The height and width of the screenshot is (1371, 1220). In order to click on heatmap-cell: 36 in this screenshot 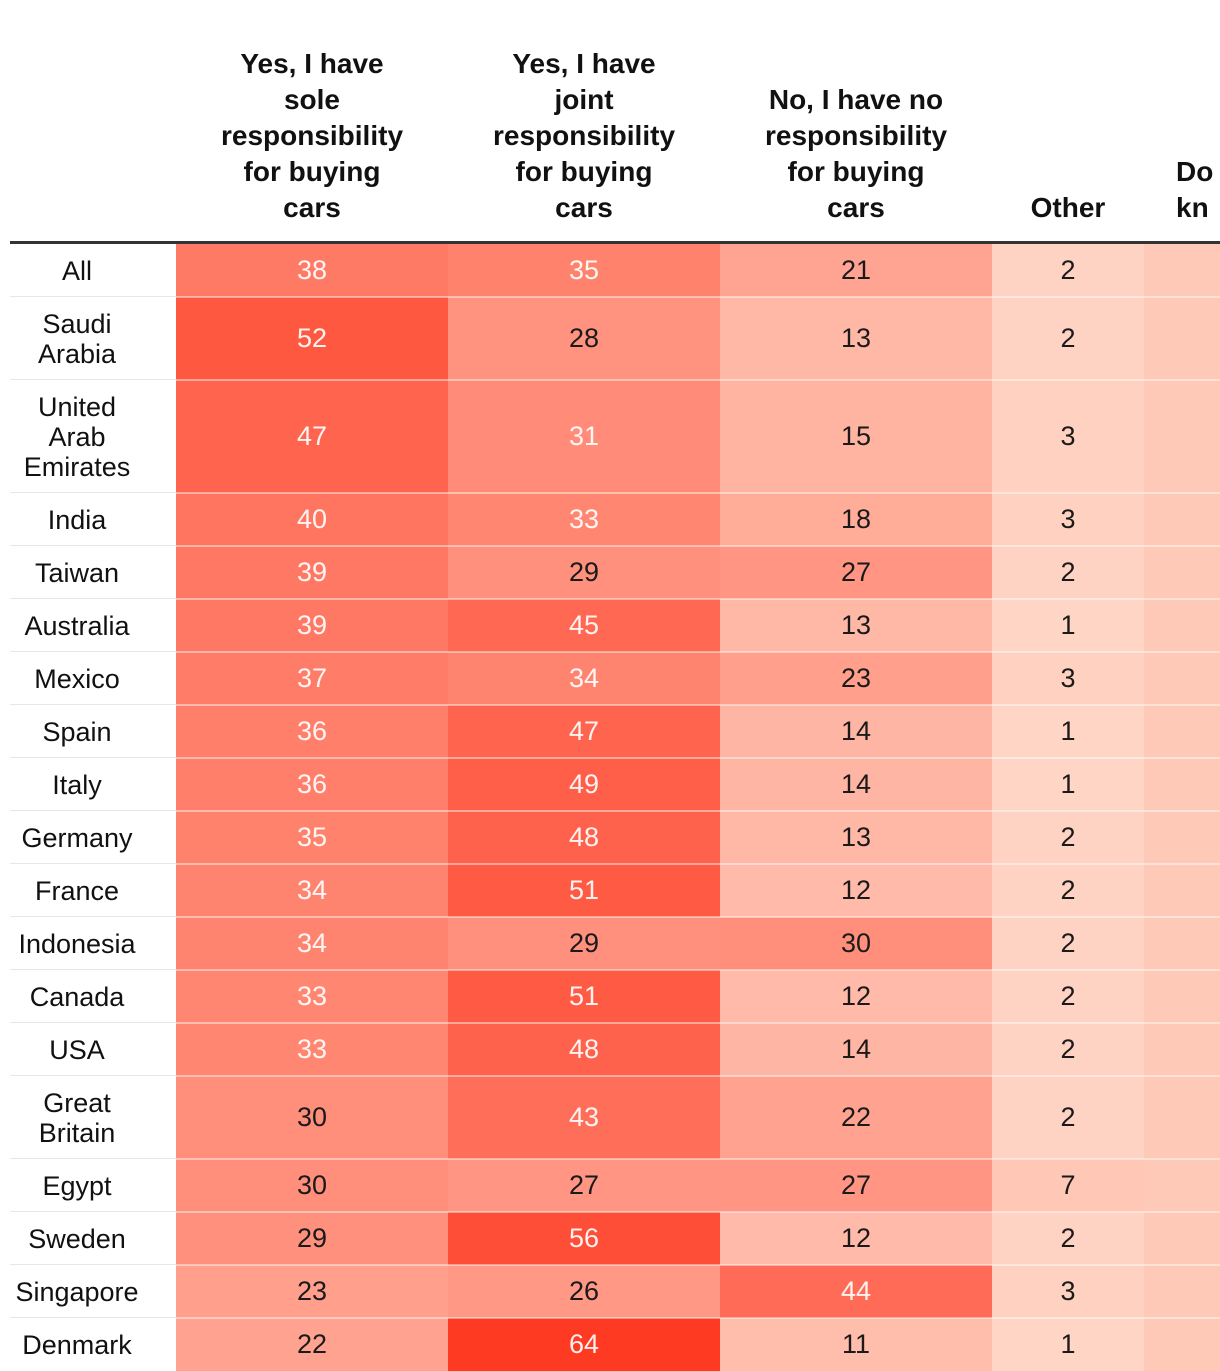, I will do `click(312, 784)`.